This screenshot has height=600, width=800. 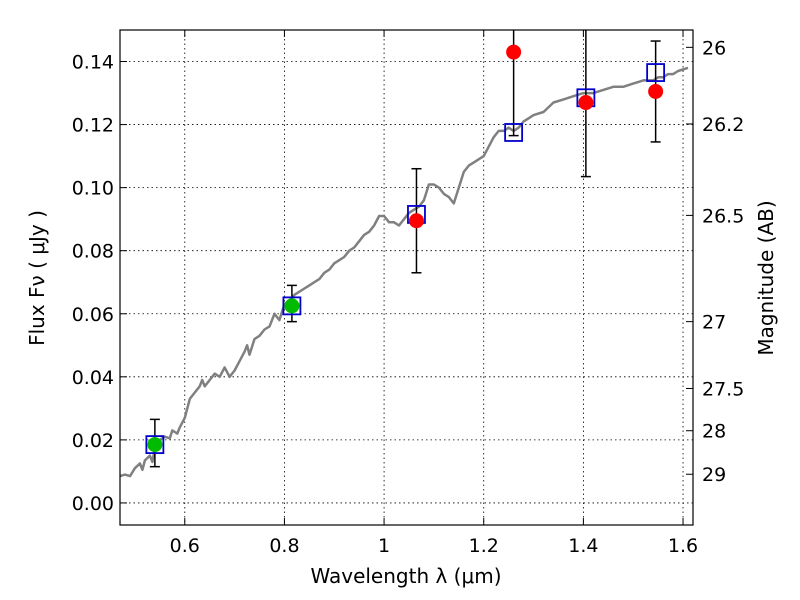 I want to click on x-tick-label: 1.6, so click(x=683, y=546).